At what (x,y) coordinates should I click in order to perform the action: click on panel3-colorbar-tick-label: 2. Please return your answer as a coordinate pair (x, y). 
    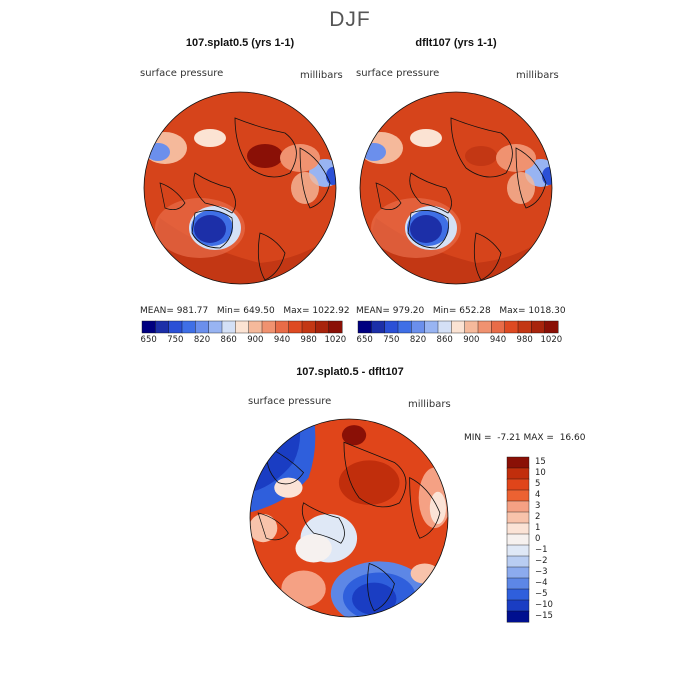
    Looking at the image, I should click on (538, 516).